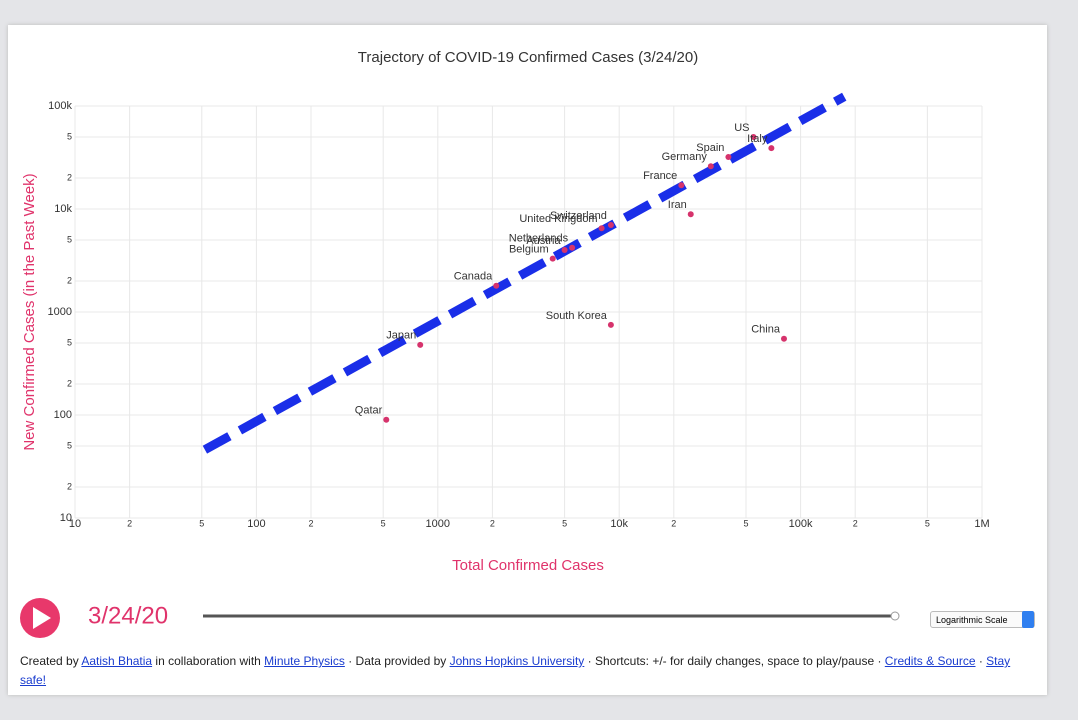 The width and height of the screenshot is (1078, 720). Describe the element at coordinates (256, 524) in the screenshot. I see `x-tick-label: 100` at that location.